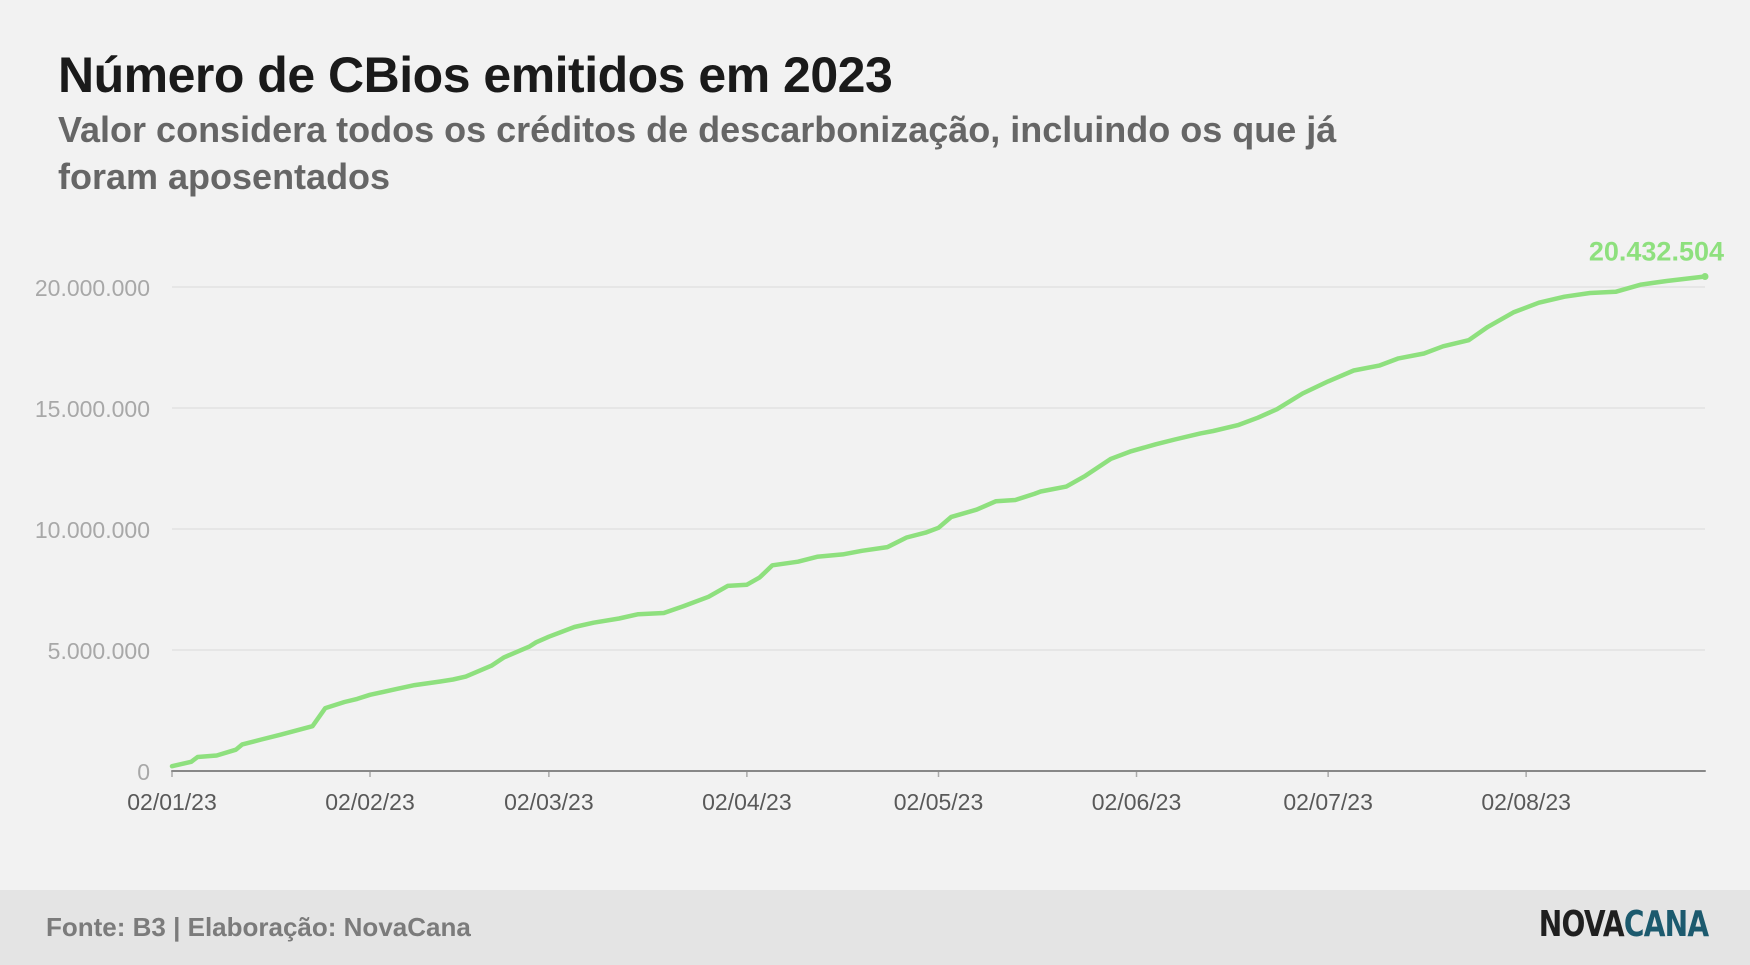 This screenshot has height=965, width=1750. What do you see at coordinates (1666, 924) in the screenshot?
I see `logo-cana-text: CANA` at bounding box center [1666, 924].